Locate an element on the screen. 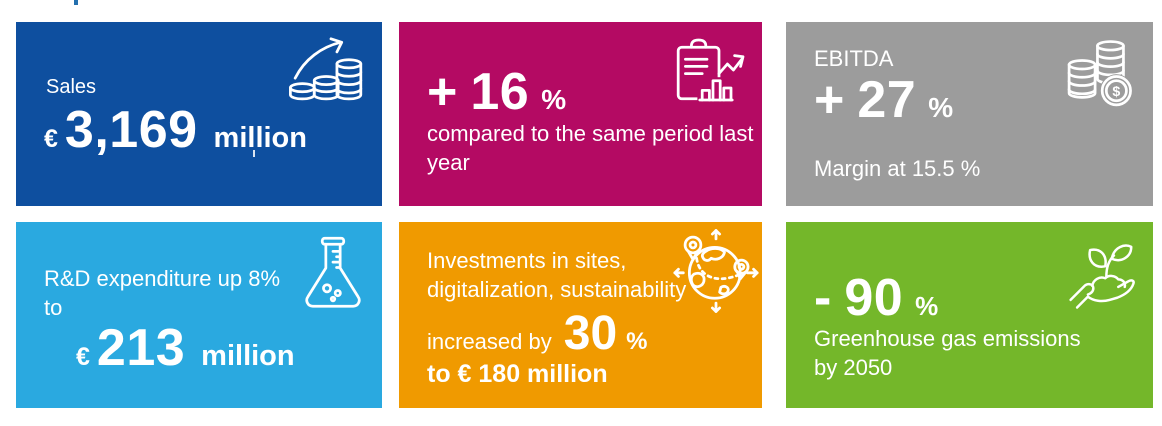 This screenshot has width=1162, height=426. investments-amount-note: to € 180 million is located at coordinates (517, 374).